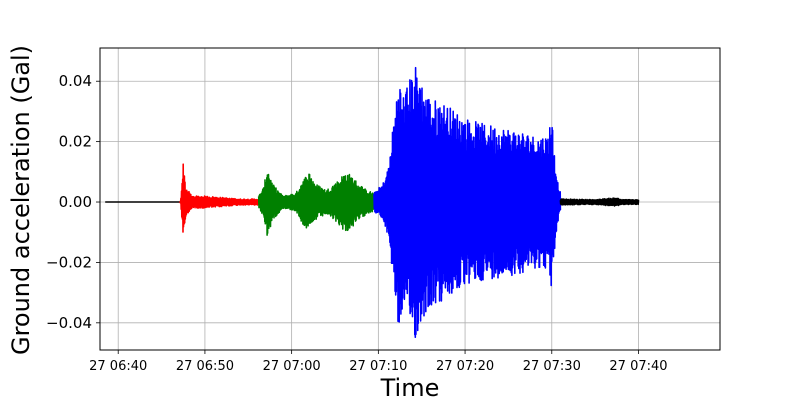 The width and height of the screenshot is (800, 400). What do you see at coordinates (205, 366) in the screenshot?
I see `x-tick-label: 27 06:50` at bounding box center [205, 366].